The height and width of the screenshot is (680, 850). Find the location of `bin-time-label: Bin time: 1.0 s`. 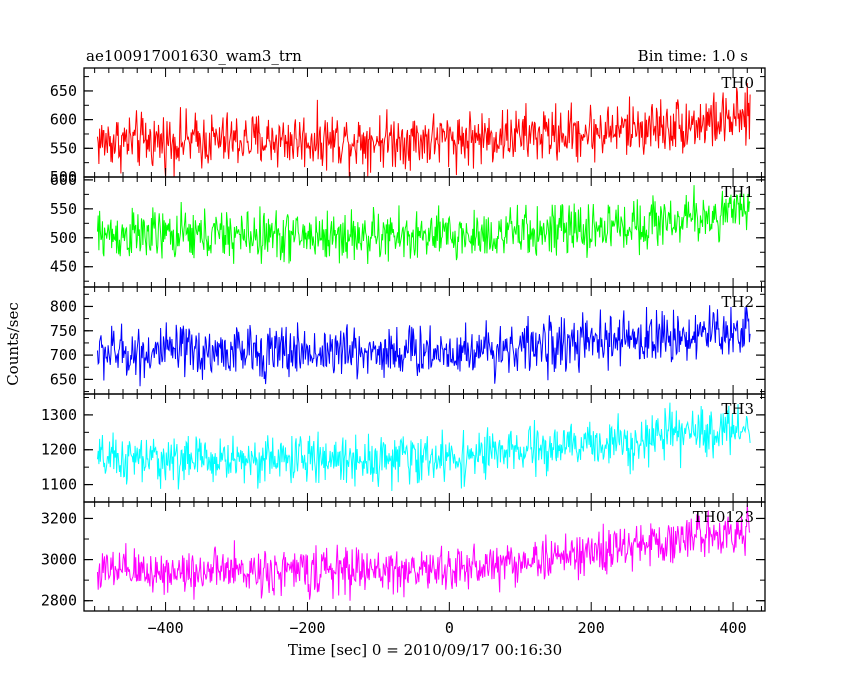

bin-time-label: Bin time: 1.0 s is located at coordinates (693, 56).